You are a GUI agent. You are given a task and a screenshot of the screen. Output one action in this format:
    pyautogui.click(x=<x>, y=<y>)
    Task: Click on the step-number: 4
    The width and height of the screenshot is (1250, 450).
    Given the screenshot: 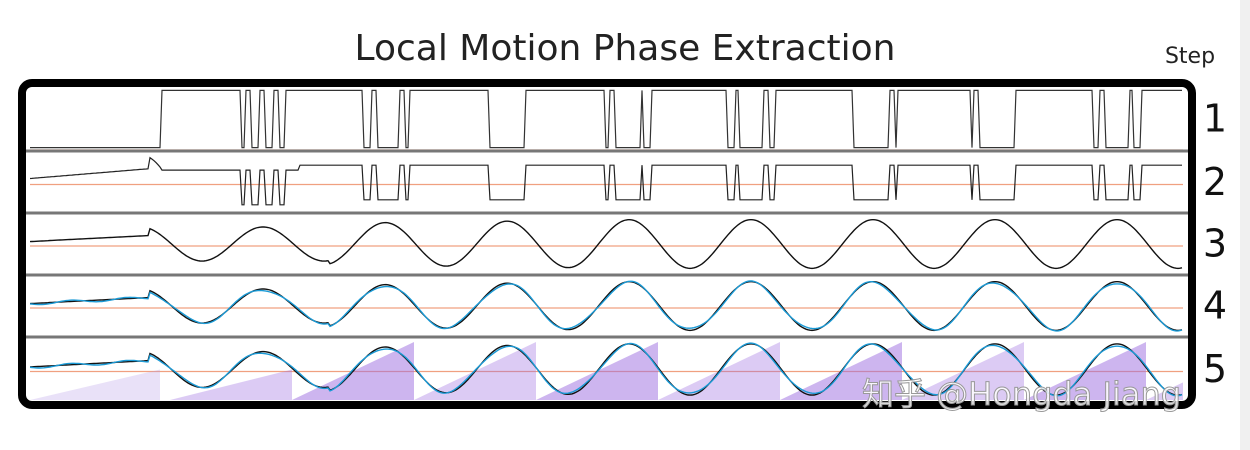 What is the action you would take?
    pyautogui.click(x=1215, y=306)
    